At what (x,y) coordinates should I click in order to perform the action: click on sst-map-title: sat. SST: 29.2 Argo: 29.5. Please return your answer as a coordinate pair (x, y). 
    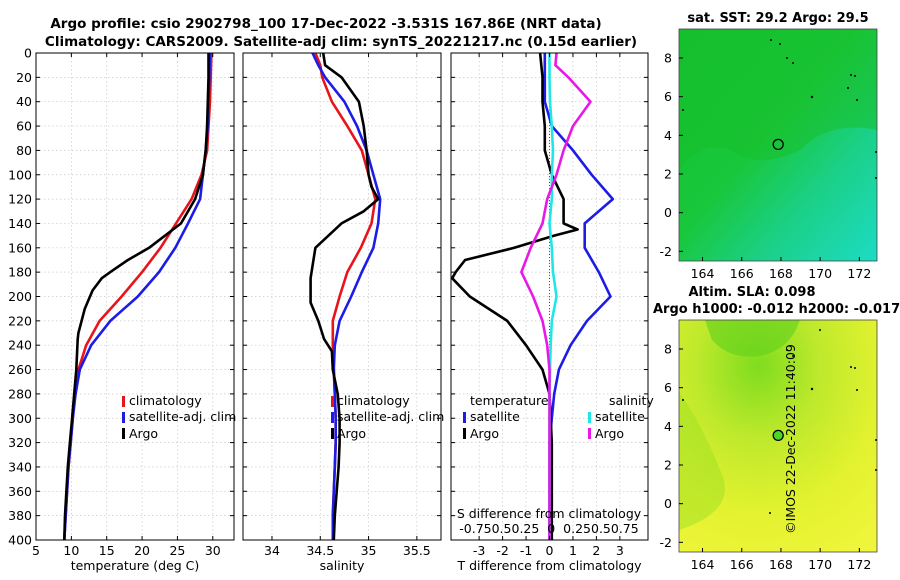
    Looking at the image, I should click on (777, 18).